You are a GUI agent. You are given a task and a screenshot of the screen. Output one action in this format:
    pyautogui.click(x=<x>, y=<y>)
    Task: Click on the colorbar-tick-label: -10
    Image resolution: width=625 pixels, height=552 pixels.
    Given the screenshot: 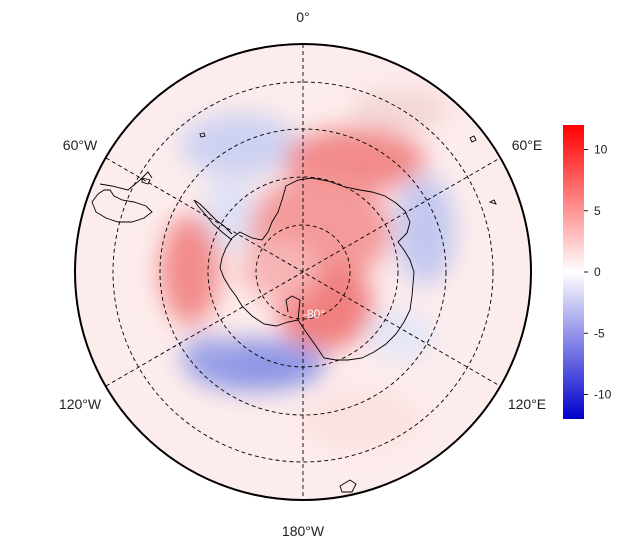 What is the action you would take?
    pyautogui.click(x=603, y=395)
    